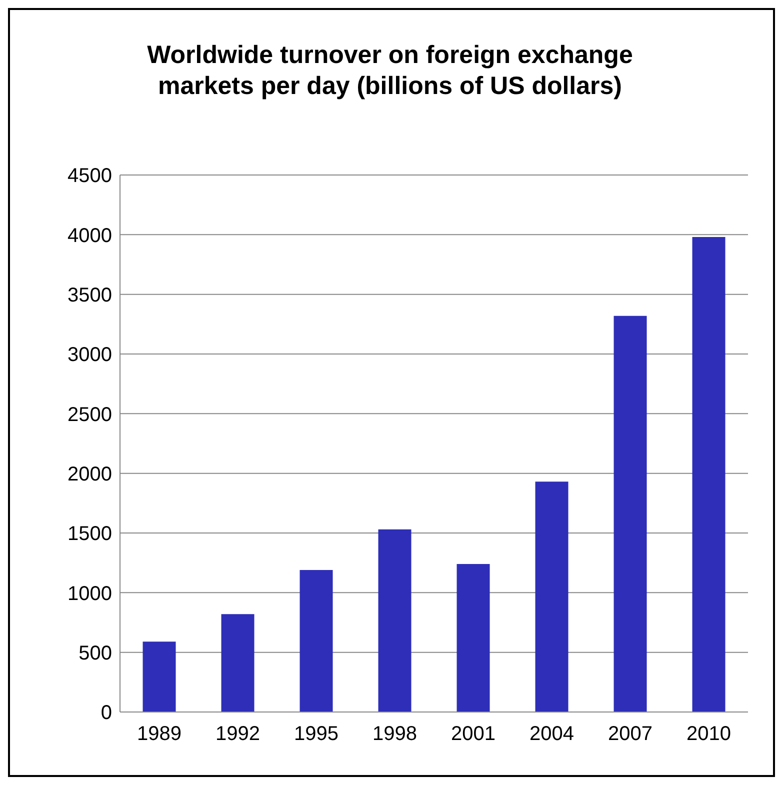 This screenshot has width=781, height=785. What do you see at coordinates (390, 71) in the screenshot?
I see `chart-title: Worldwide turnover on foreign exchange markets per day (billions of US dollars)` at bounding box center [390, 71].